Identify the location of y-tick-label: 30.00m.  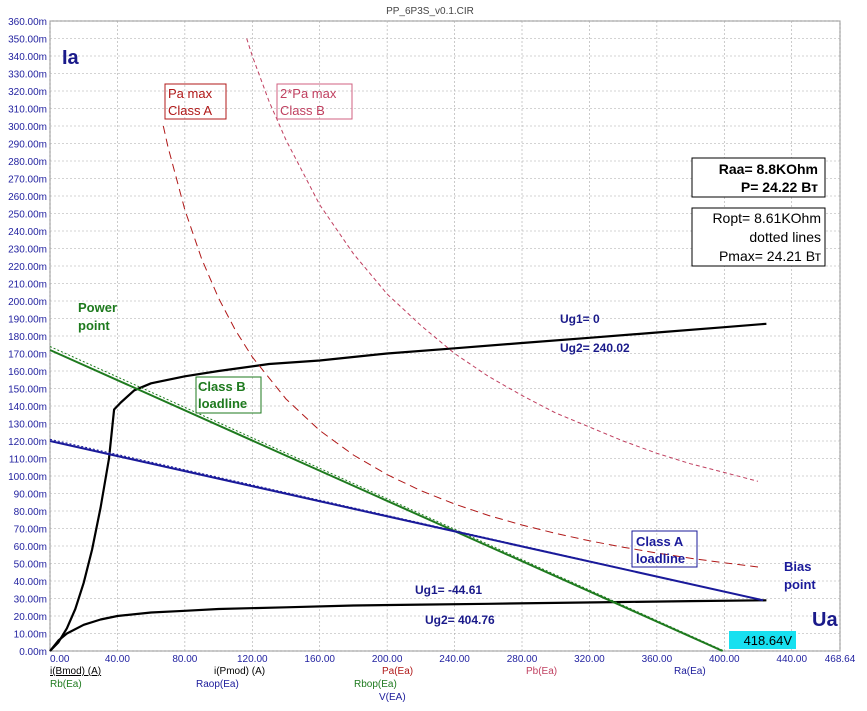
(30, 600).